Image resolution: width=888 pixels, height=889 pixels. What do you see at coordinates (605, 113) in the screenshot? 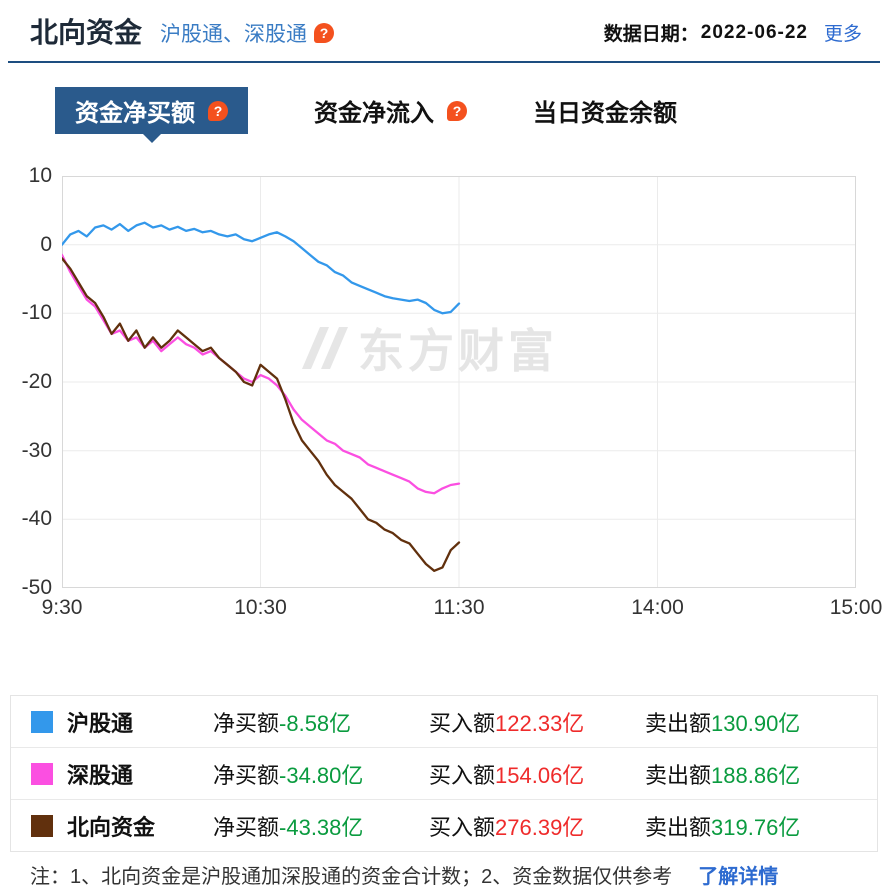
I see `tab-label: 当日资金余额` at bounding box center [605, 113].